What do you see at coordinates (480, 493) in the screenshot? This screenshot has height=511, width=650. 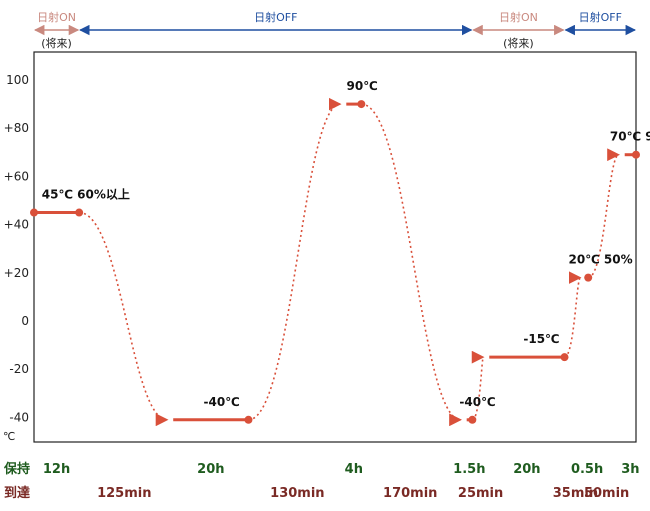 I see `ramp-duration: 25min` at bounding box center [480, 493].